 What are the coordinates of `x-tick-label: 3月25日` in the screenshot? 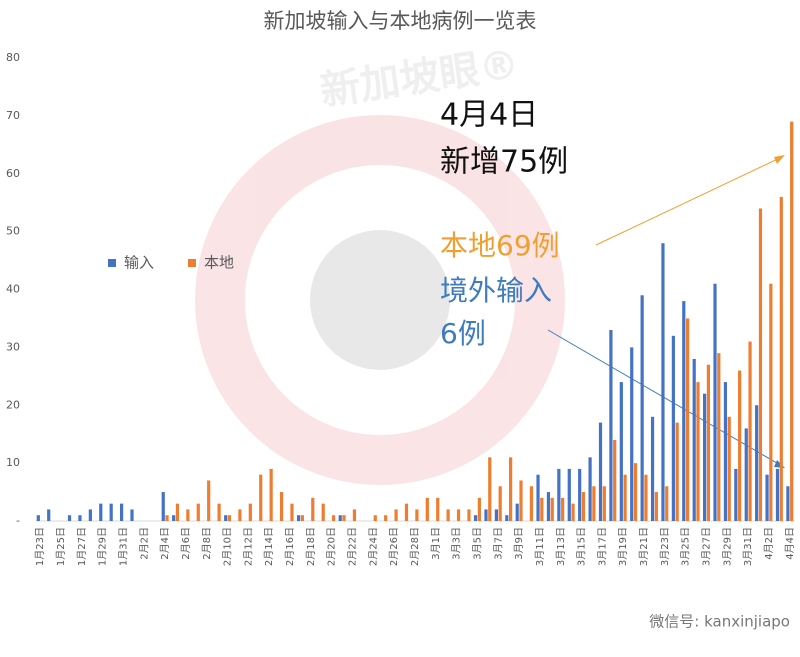 It's located at (686, 546).